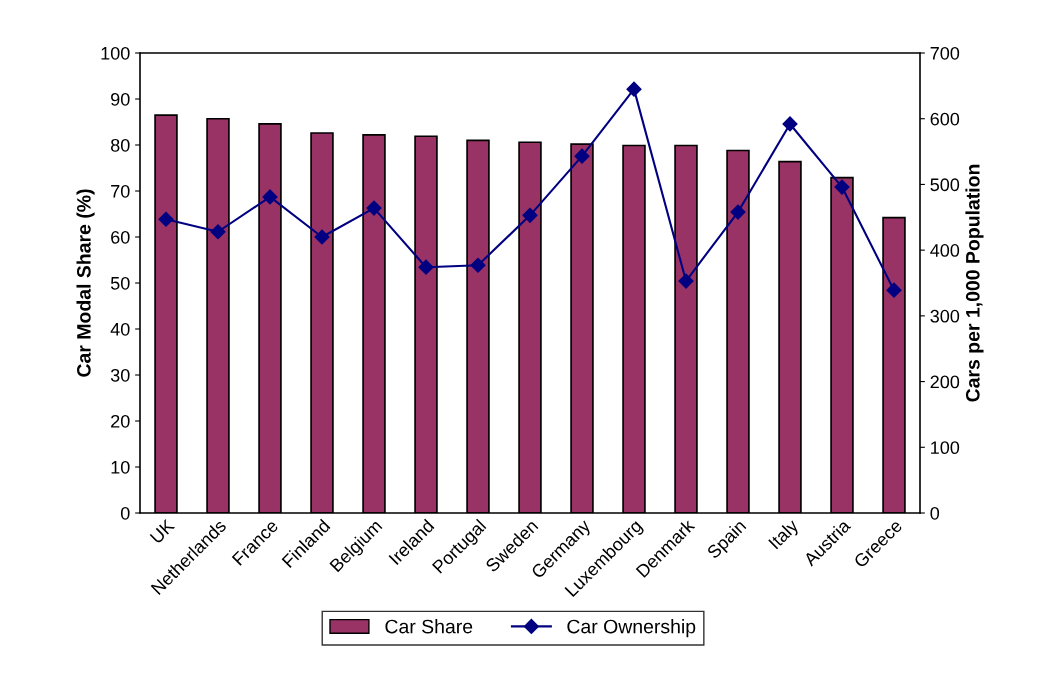 The image size is (1047, 675). Describe the element at coordinates (85, 283) in the screenshot. I see `y-axis-title: Car Modal Share (%)` at that location.